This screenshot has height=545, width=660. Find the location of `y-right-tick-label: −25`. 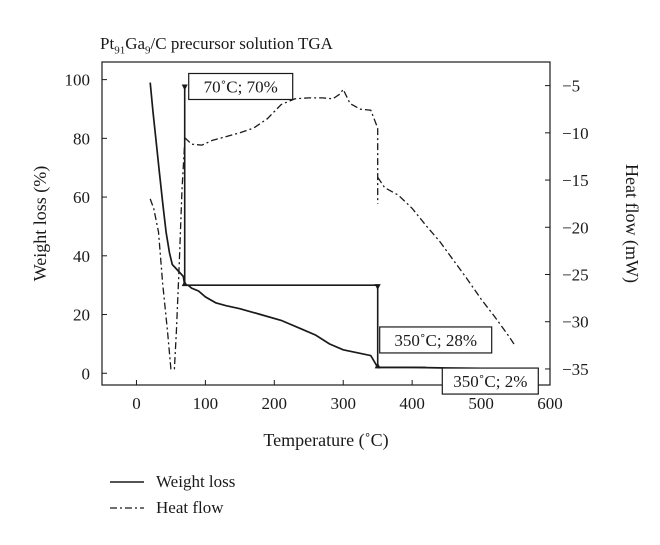

y-right-tick-label: −25 is located at coordinates (575, 275).